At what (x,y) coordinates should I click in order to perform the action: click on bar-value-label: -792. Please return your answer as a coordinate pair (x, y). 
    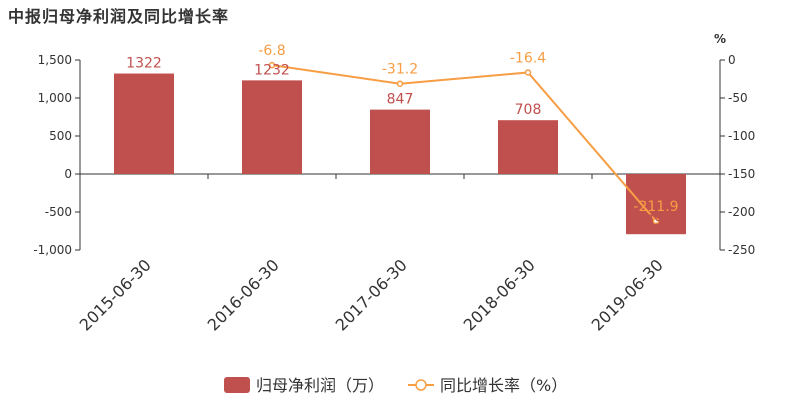
    Looking at the image, I should click on (656, 221).